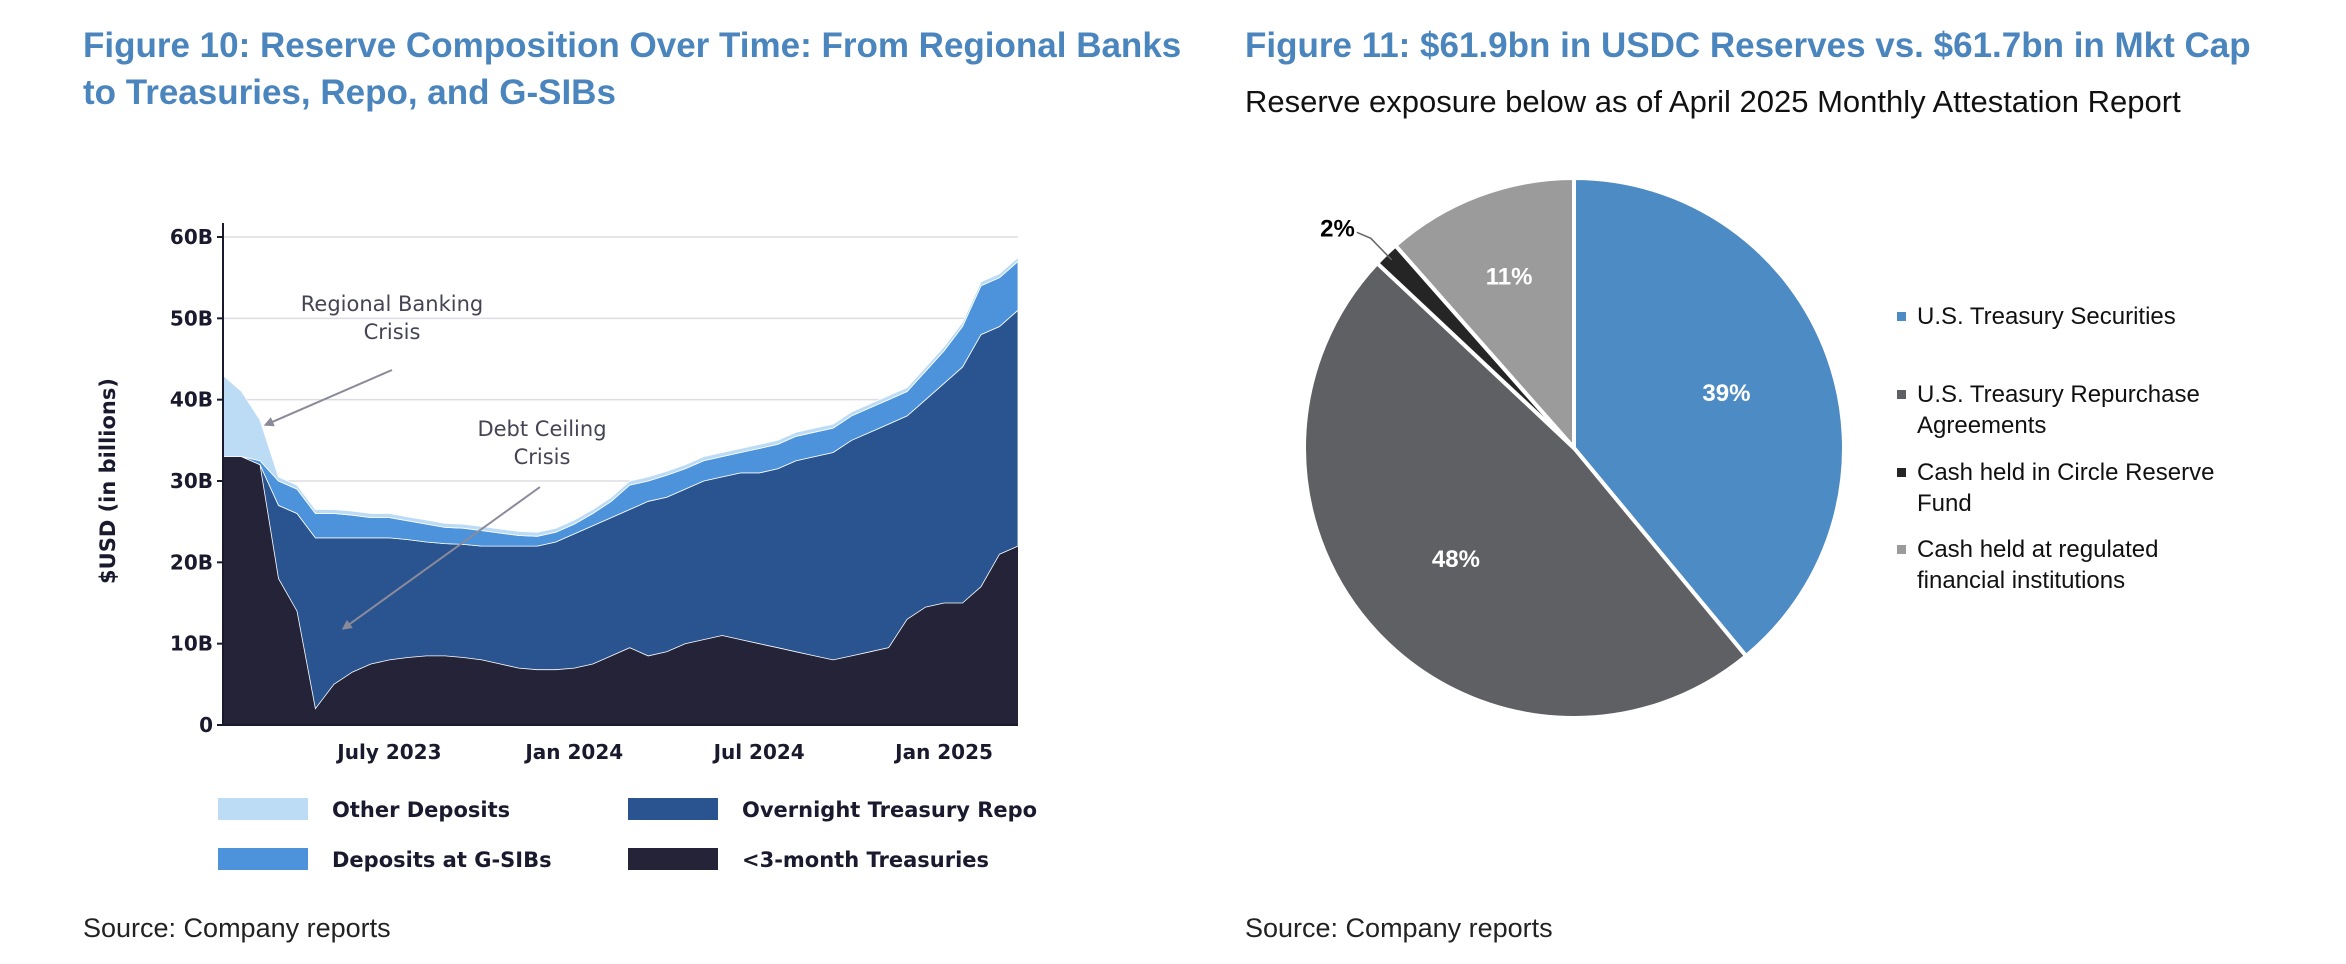  I want to click on annotation-0-line-0: Regional Banking, so click(392, 304).